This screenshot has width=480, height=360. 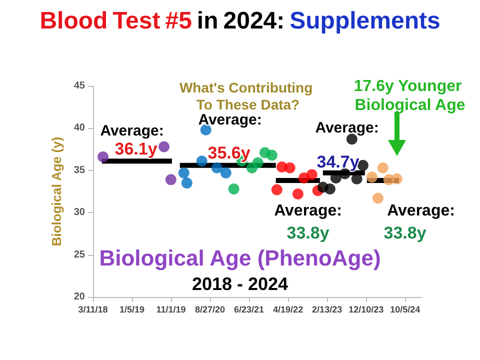 I want to click on x-tick-label: 11/1/19, so click(x=171, y=309).